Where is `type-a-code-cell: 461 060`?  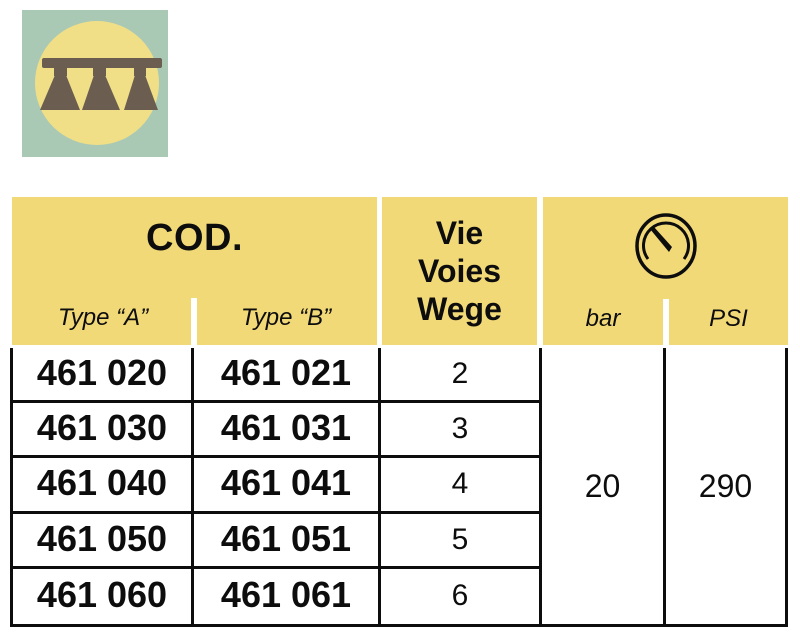 type-a-code-cell: 461 060 is located at coordinates (103, 596).